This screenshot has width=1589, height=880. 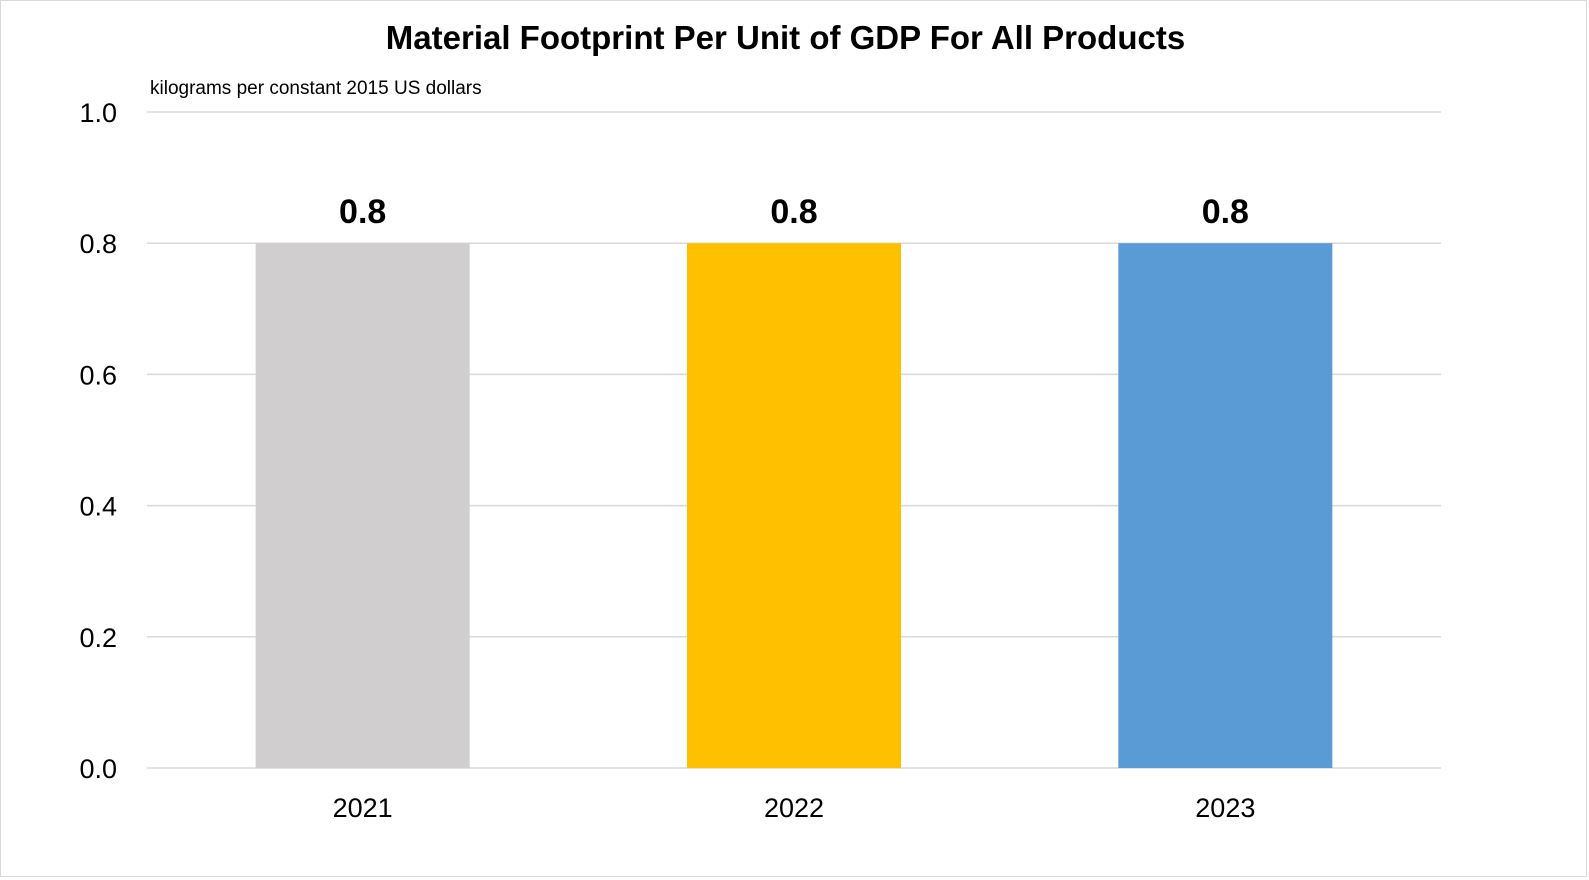 What do you see at coordinates (98, 769) in the screenshot?
I see `y-tick-label: 0.0` at bounding box center [98, 769].